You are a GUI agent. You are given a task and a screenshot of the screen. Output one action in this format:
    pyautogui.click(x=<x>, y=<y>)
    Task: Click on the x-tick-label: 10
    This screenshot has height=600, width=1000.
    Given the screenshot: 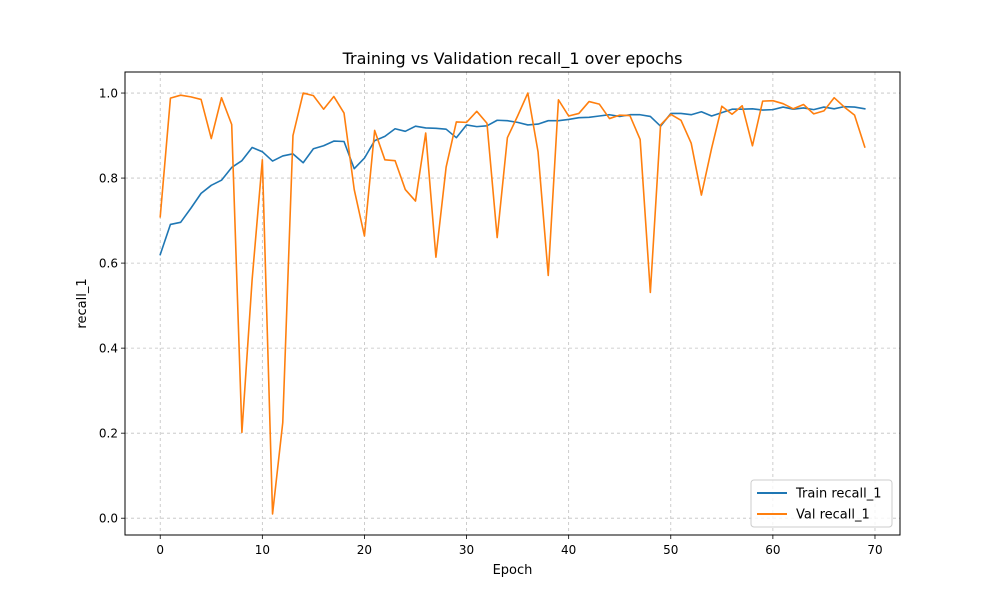 What is the action you would take?
    pyautogui.click(x=262, y=550)
    